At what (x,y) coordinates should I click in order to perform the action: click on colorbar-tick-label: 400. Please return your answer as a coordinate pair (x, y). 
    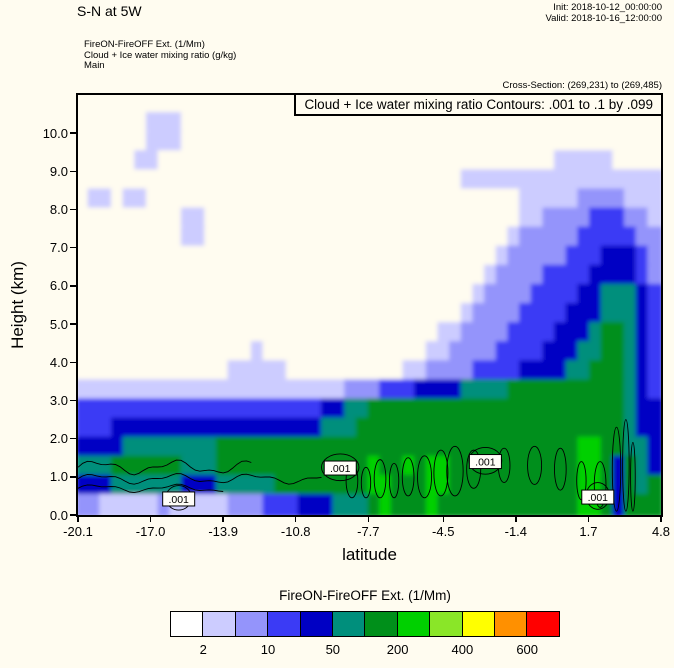
    Looking at the image, I should click on (462, 649).